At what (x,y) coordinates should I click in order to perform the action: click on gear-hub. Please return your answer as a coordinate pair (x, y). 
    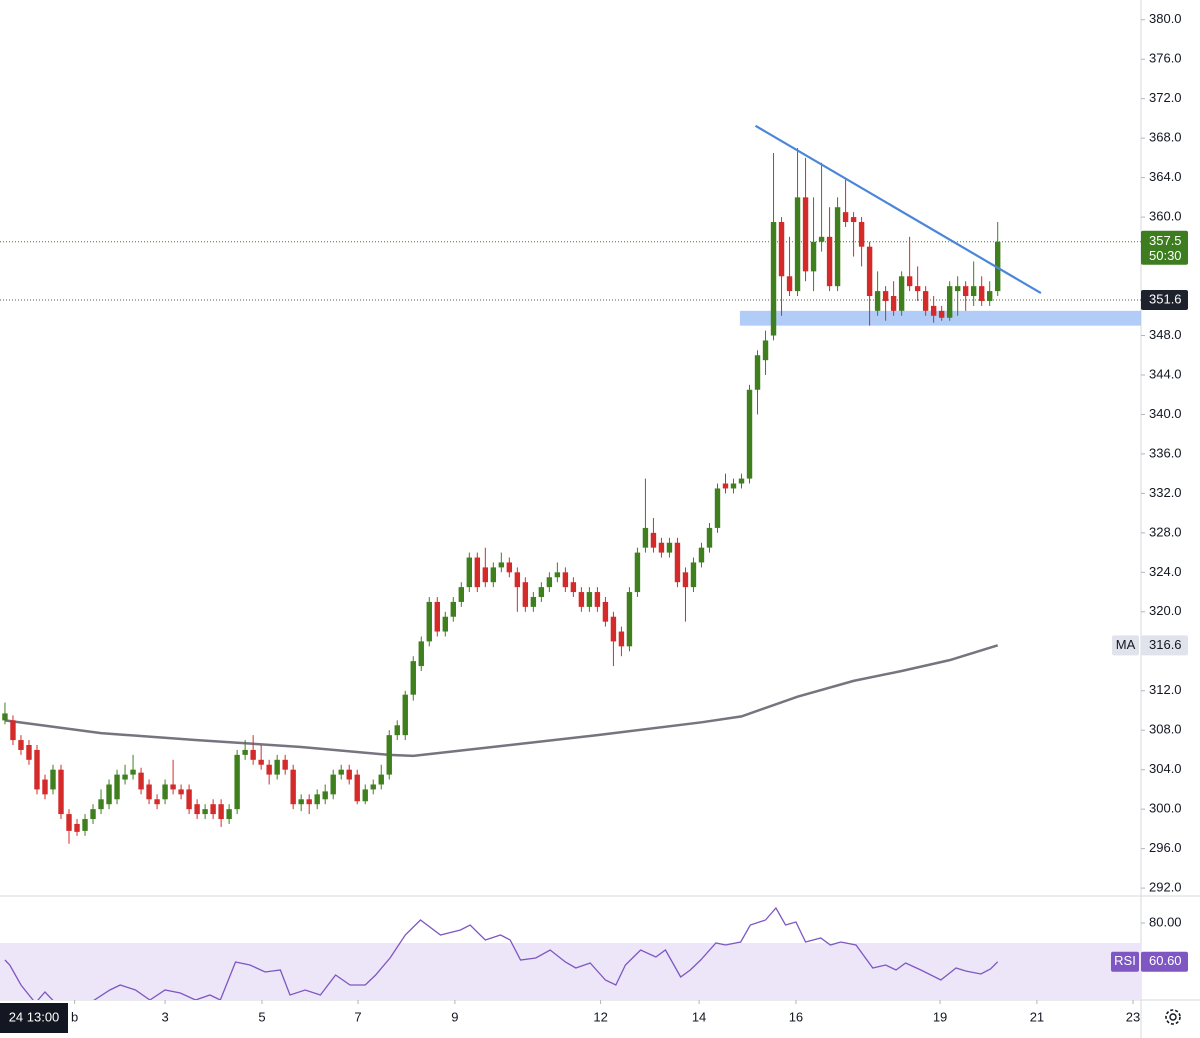
    Looking at the image, I should click on (1173, 1017).